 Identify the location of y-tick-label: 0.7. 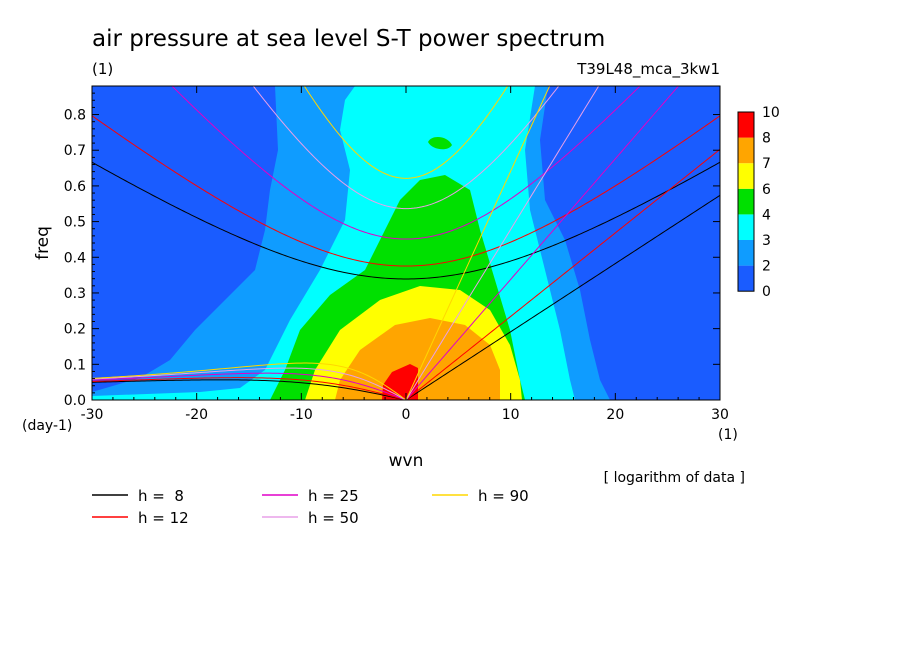
(75, 151).